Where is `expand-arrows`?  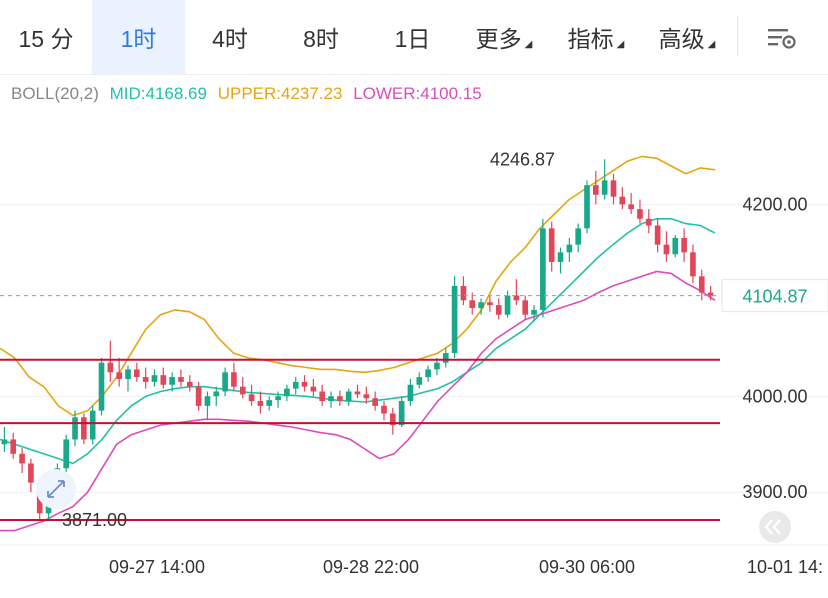 expand-arrows is located at coordinates (56, 489).